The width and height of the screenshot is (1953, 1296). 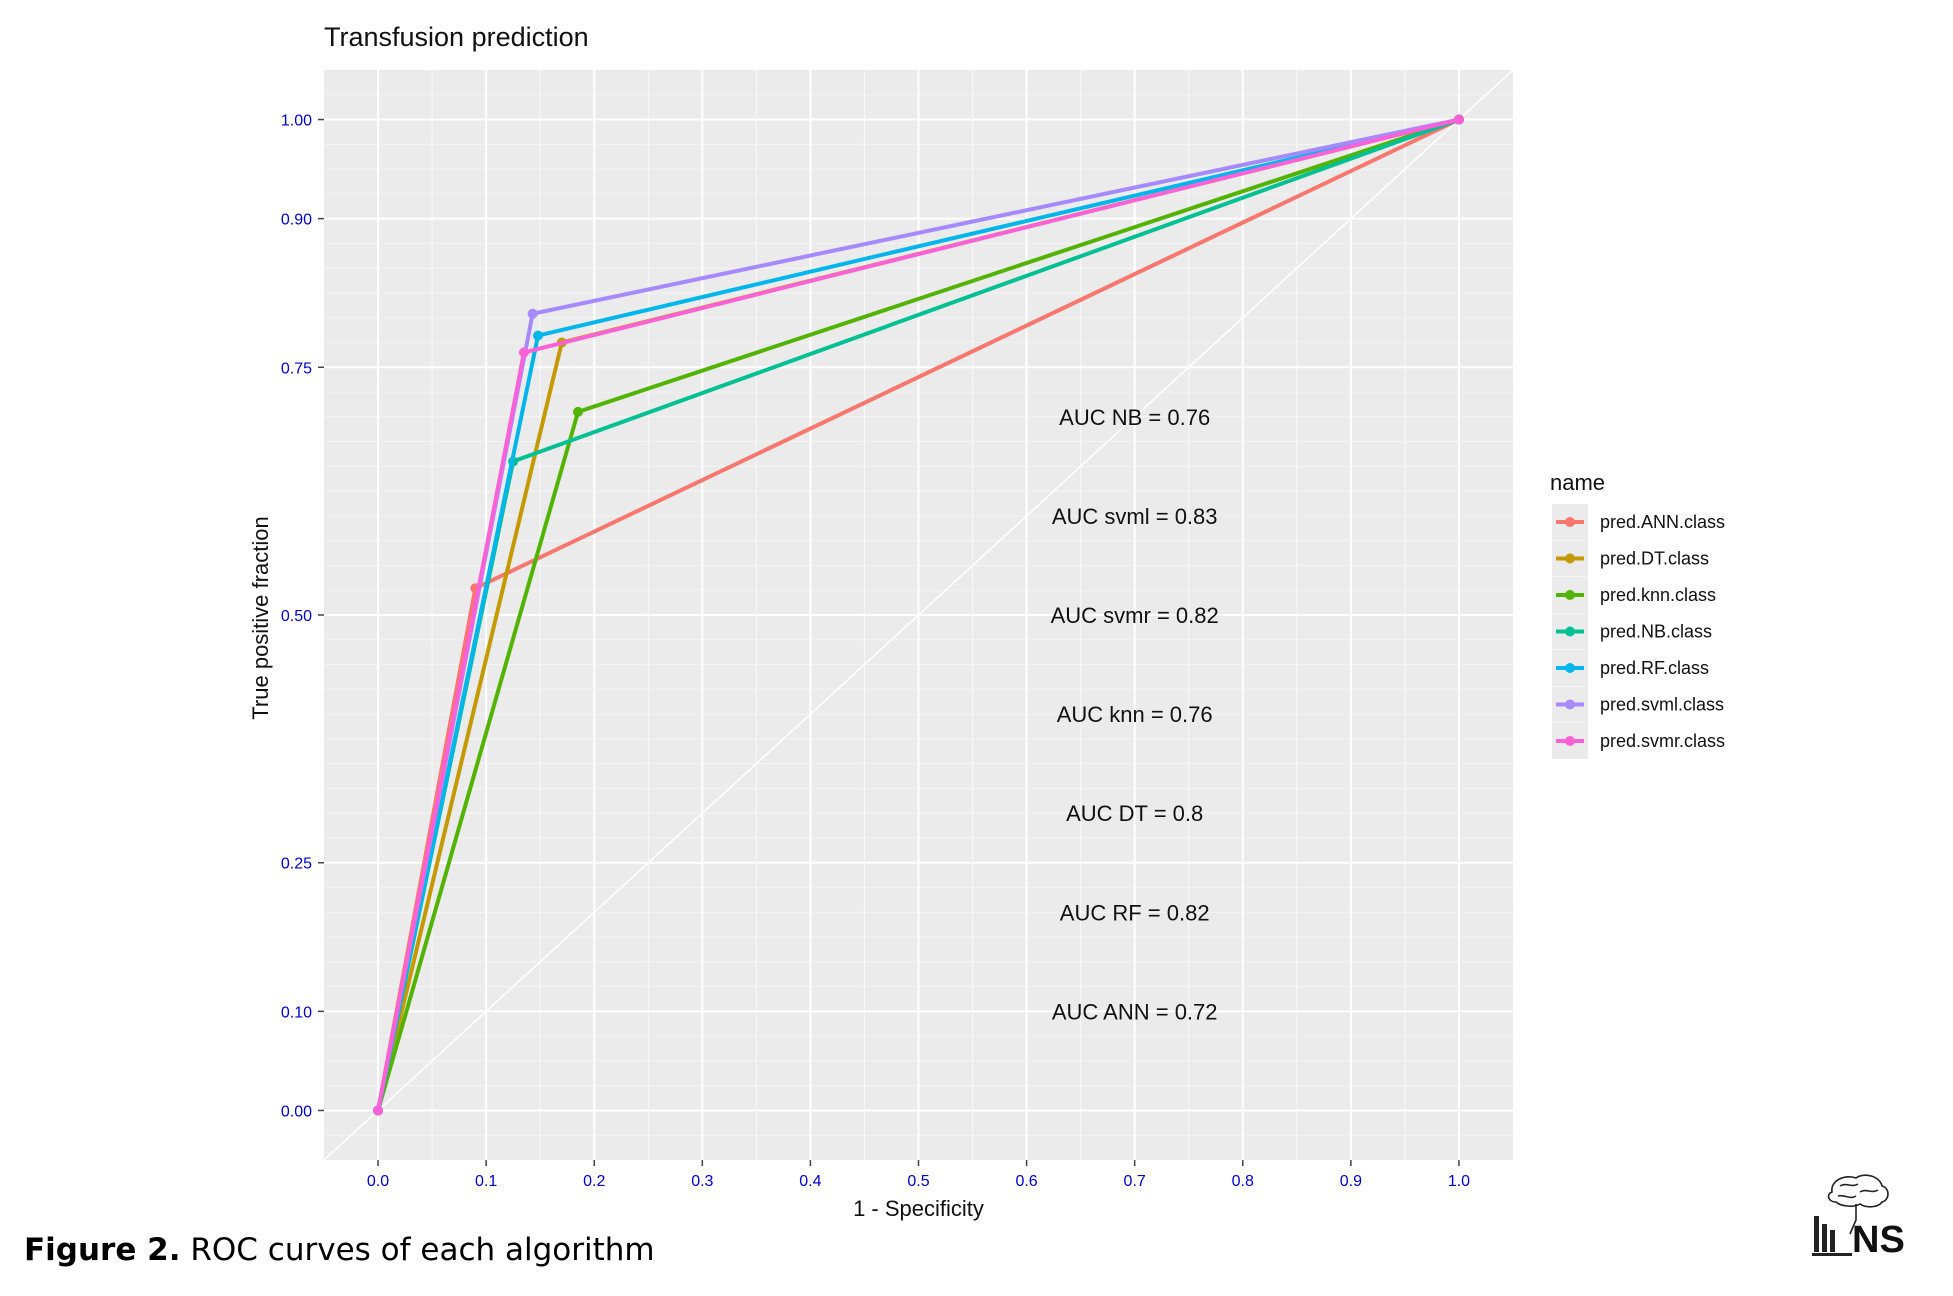 What do you see at coordinates (260, 617) in the screenshot?
I see `y-axis-label: True positive fraction` at bounding box center [260, 617].